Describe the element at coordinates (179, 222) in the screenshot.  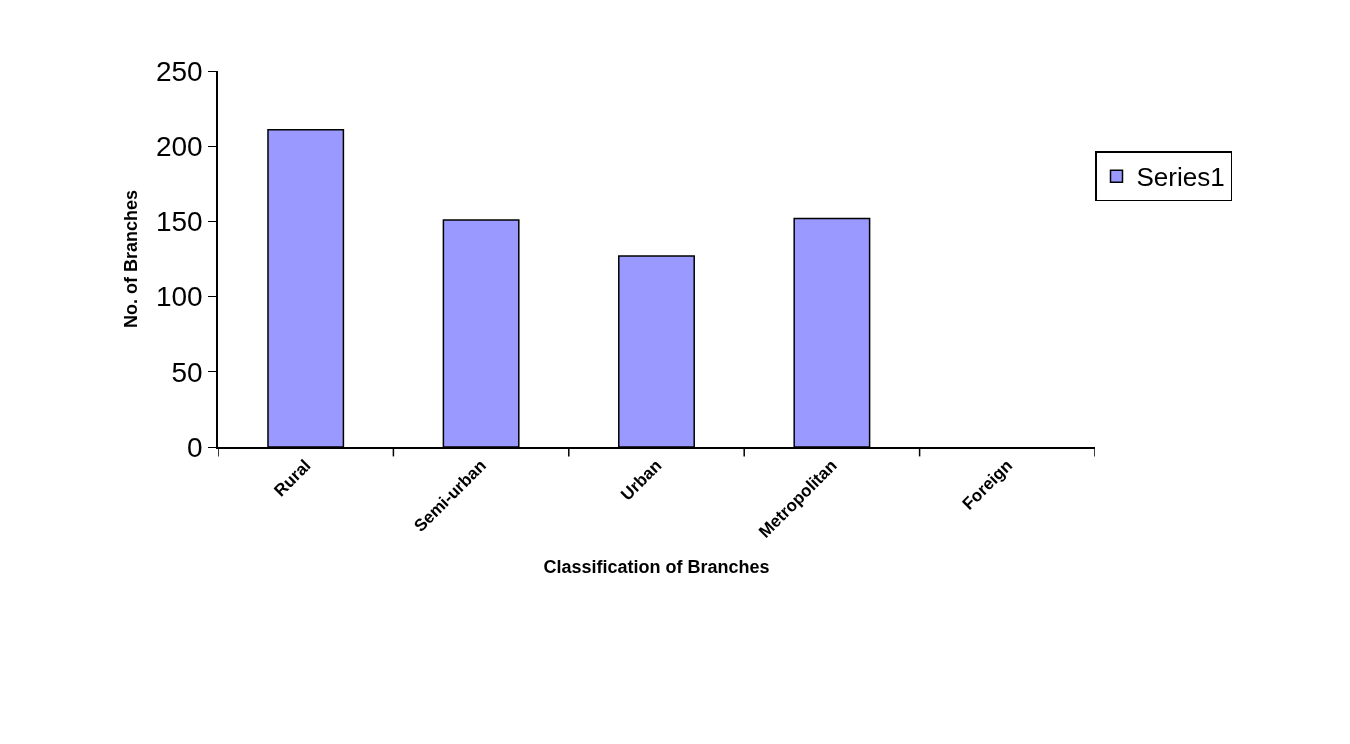
I see `y-tick-label: 150` at that location.